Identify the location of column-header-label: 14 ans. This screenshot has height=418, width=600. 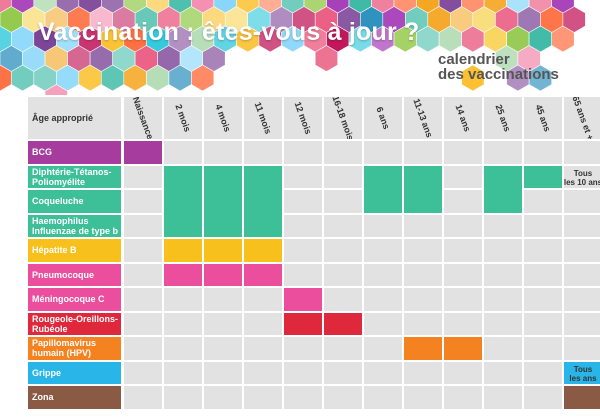
(463, 118).